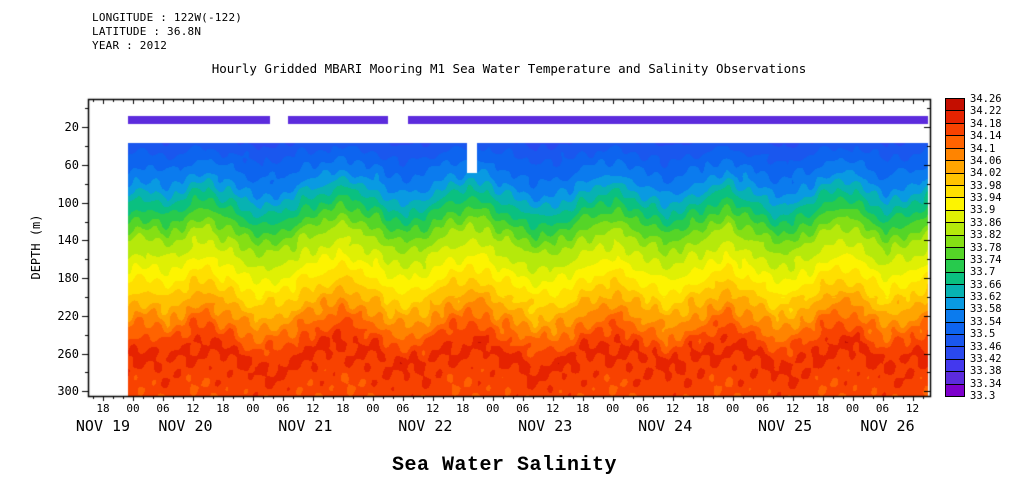 This screenshot has height=504, width=1009. Describe the element at coordinates (71, 127) in the screenshot. I see `depth-tick-label: 20` at that location.